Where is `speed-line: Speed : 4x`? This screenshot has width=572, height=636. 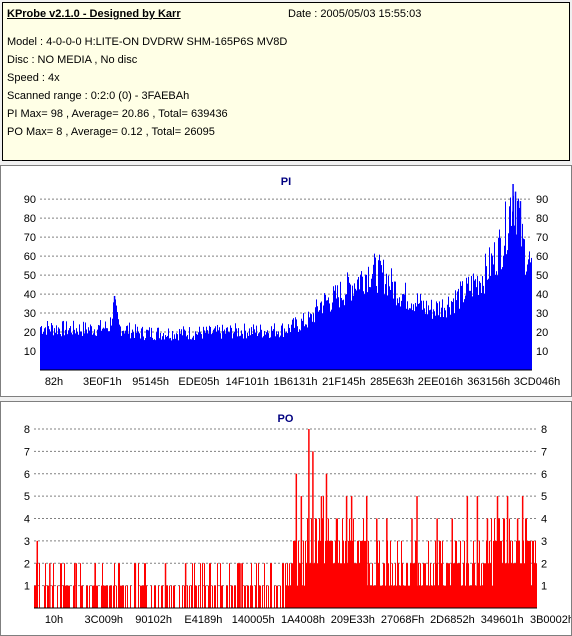 speed-line: Speed : 4x is located at coordinates (33, 78).